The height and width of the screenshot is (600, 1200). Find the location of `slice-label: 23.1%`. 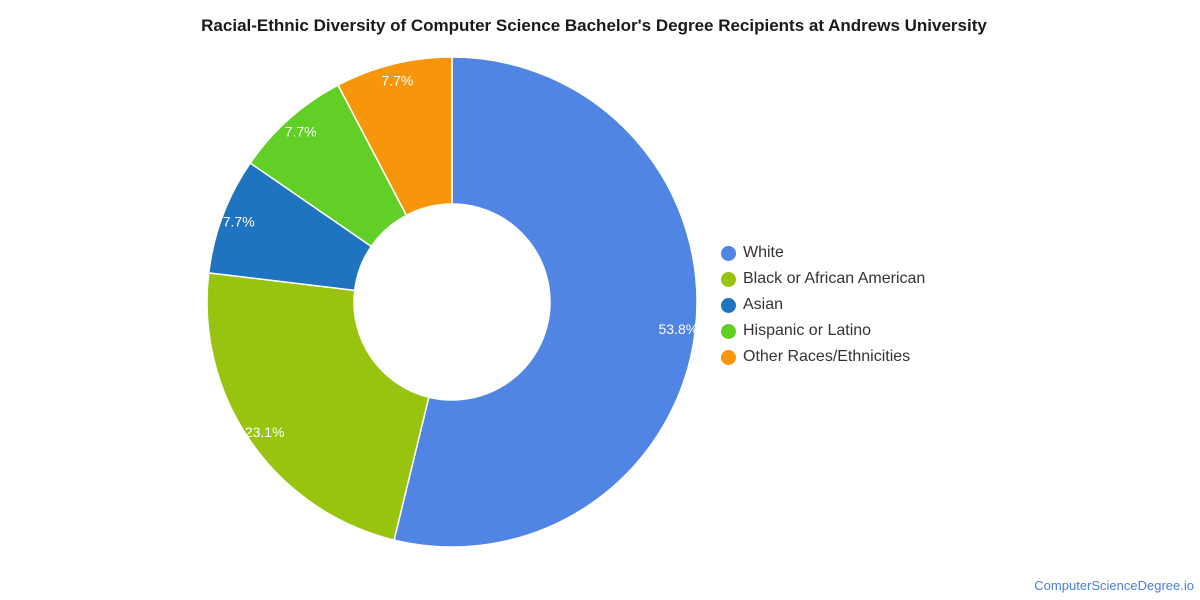

slice-label: 23.1% is located at coordinates (265, 432).